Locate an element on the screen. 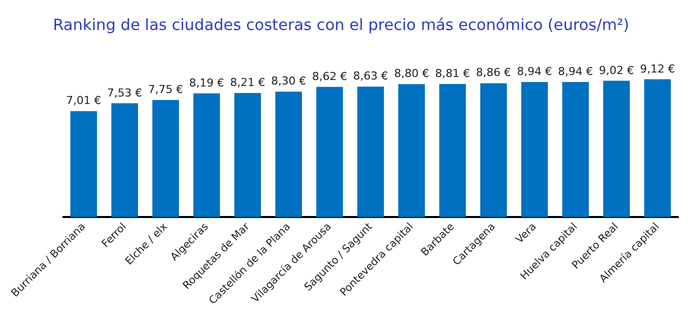 This screenshot has width=696, height=325. data-label: 8,30 € is located at coordinates (288, 81).